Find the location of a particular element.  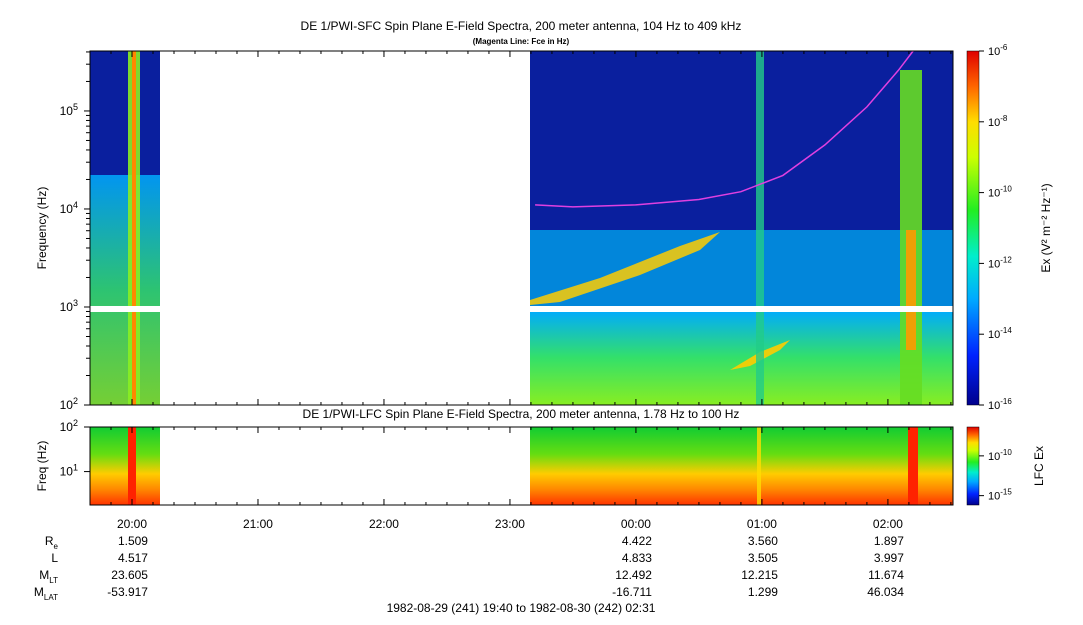

ephemeris-value: 3.560 is located at coordinates (763, 541).